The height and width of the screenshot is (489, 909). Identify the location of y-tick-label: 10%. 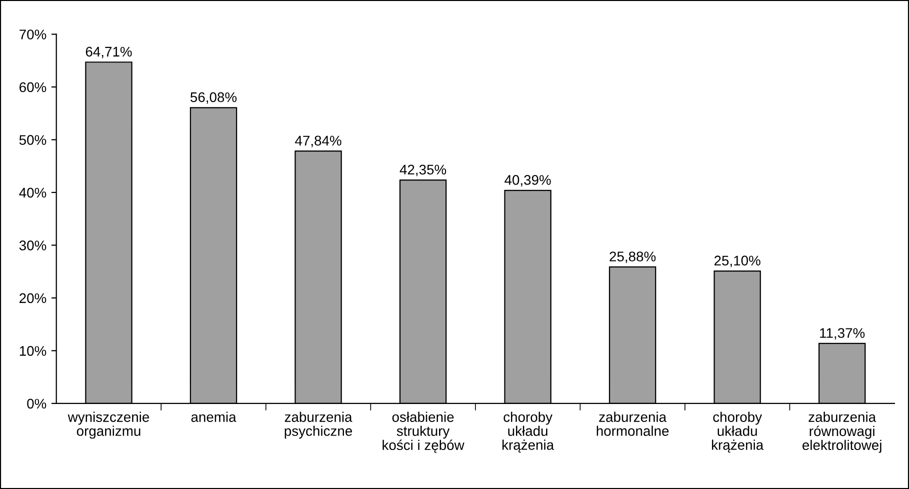
(33, 351).